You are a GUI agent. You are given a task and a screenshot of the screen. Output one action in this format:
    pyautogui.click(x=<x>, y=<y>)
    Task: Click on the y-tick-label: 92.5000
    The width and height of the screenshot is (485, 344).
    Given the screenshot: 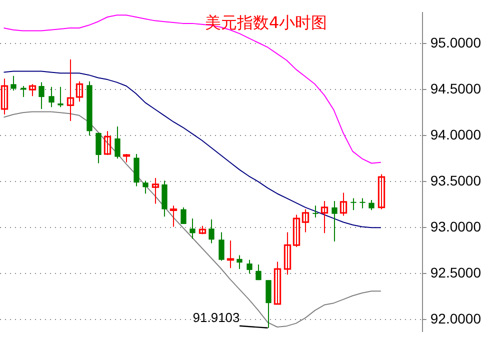 What is the action you would take?
    pyautogui.click(x=456, y=272)
    